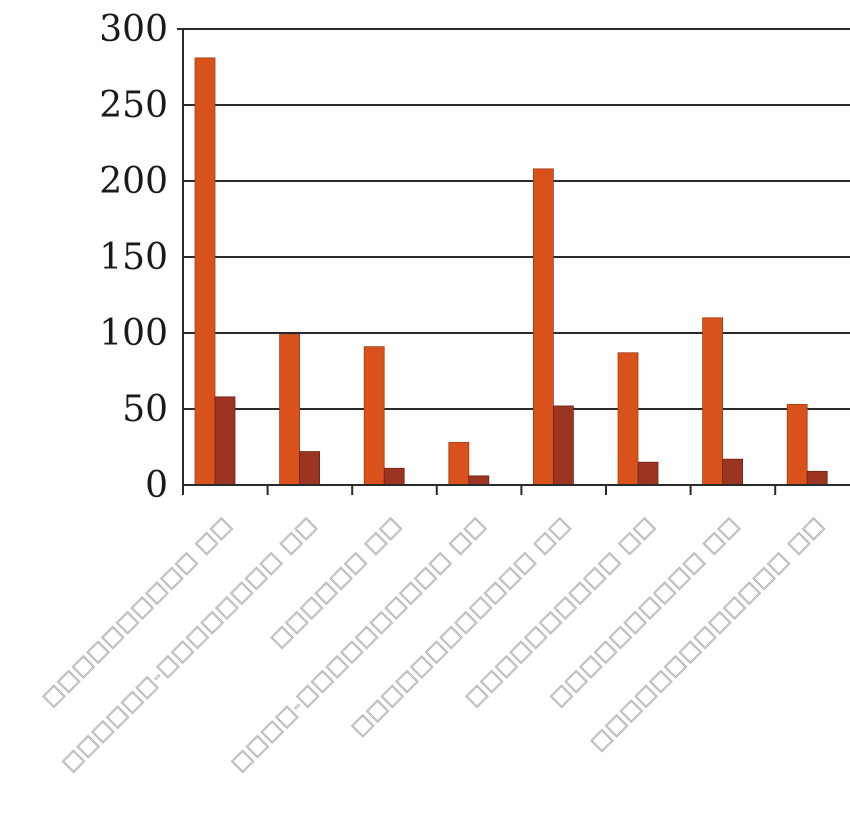 The width and height of the screenshot is (850, 816). I want to click on y-tick-label: 200, so click(133, 181).